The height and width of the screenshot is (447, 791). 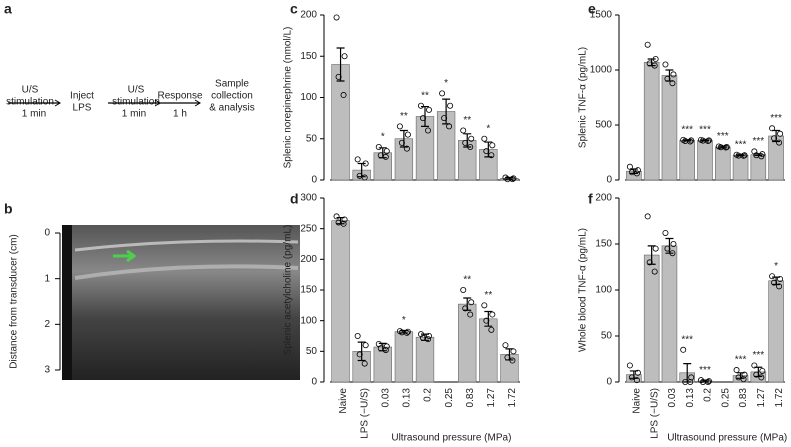 I want to click on step-label: & analysis, so click(x=232, y=108).